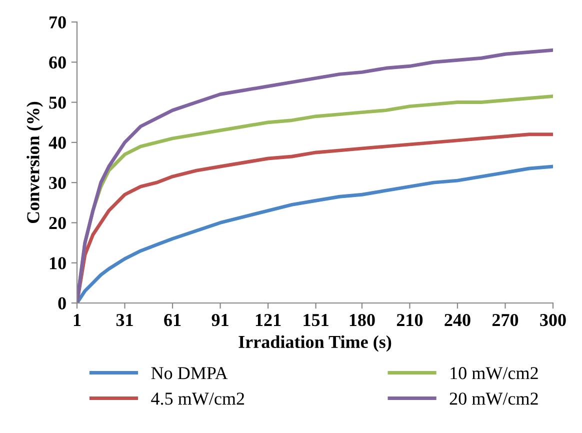  Describe the element at coordinates (172, 320) in the screenshot. I see `x-tick-label: 61` at that location.